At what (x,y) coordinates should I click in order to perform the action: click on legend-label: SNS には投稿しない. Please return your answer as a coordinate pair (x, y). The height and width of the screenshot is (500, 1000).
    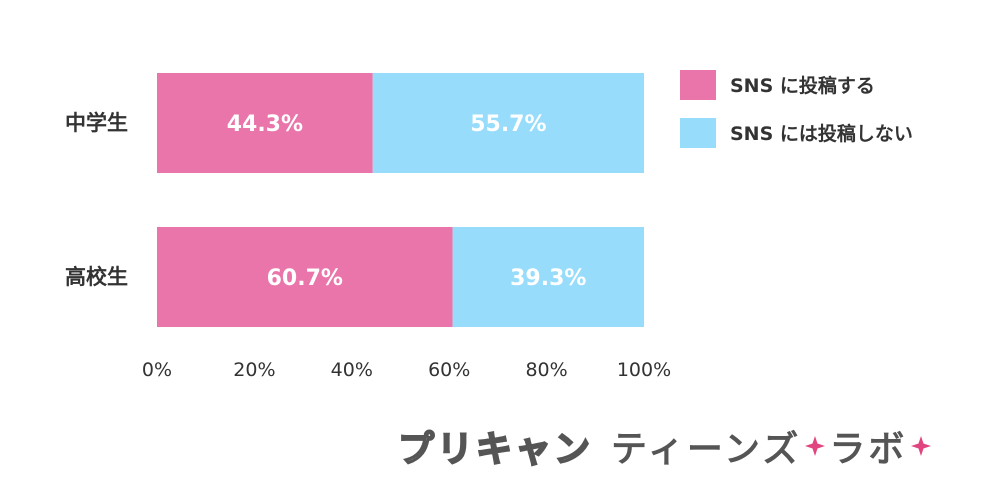
    Looking at the image, I should click on (821, 133).